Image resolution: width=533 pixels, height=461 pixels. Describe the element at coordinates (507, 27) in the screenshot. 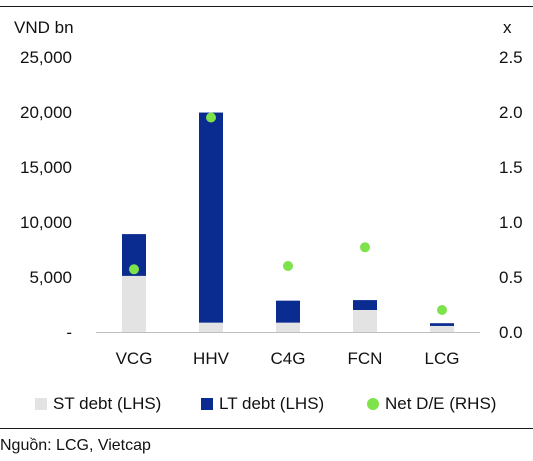

I see `right-axis-unit-label: x` at that location.